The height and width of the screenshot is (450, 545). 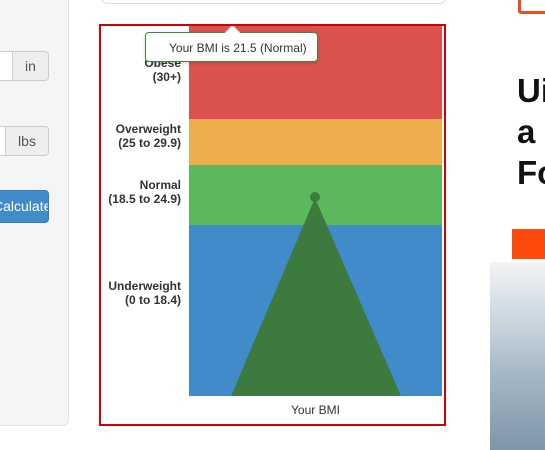 What do you see at coordinates (316, 297) in the screenshot?
I see `bmi-marker-area` at bounding box center [316, 297].